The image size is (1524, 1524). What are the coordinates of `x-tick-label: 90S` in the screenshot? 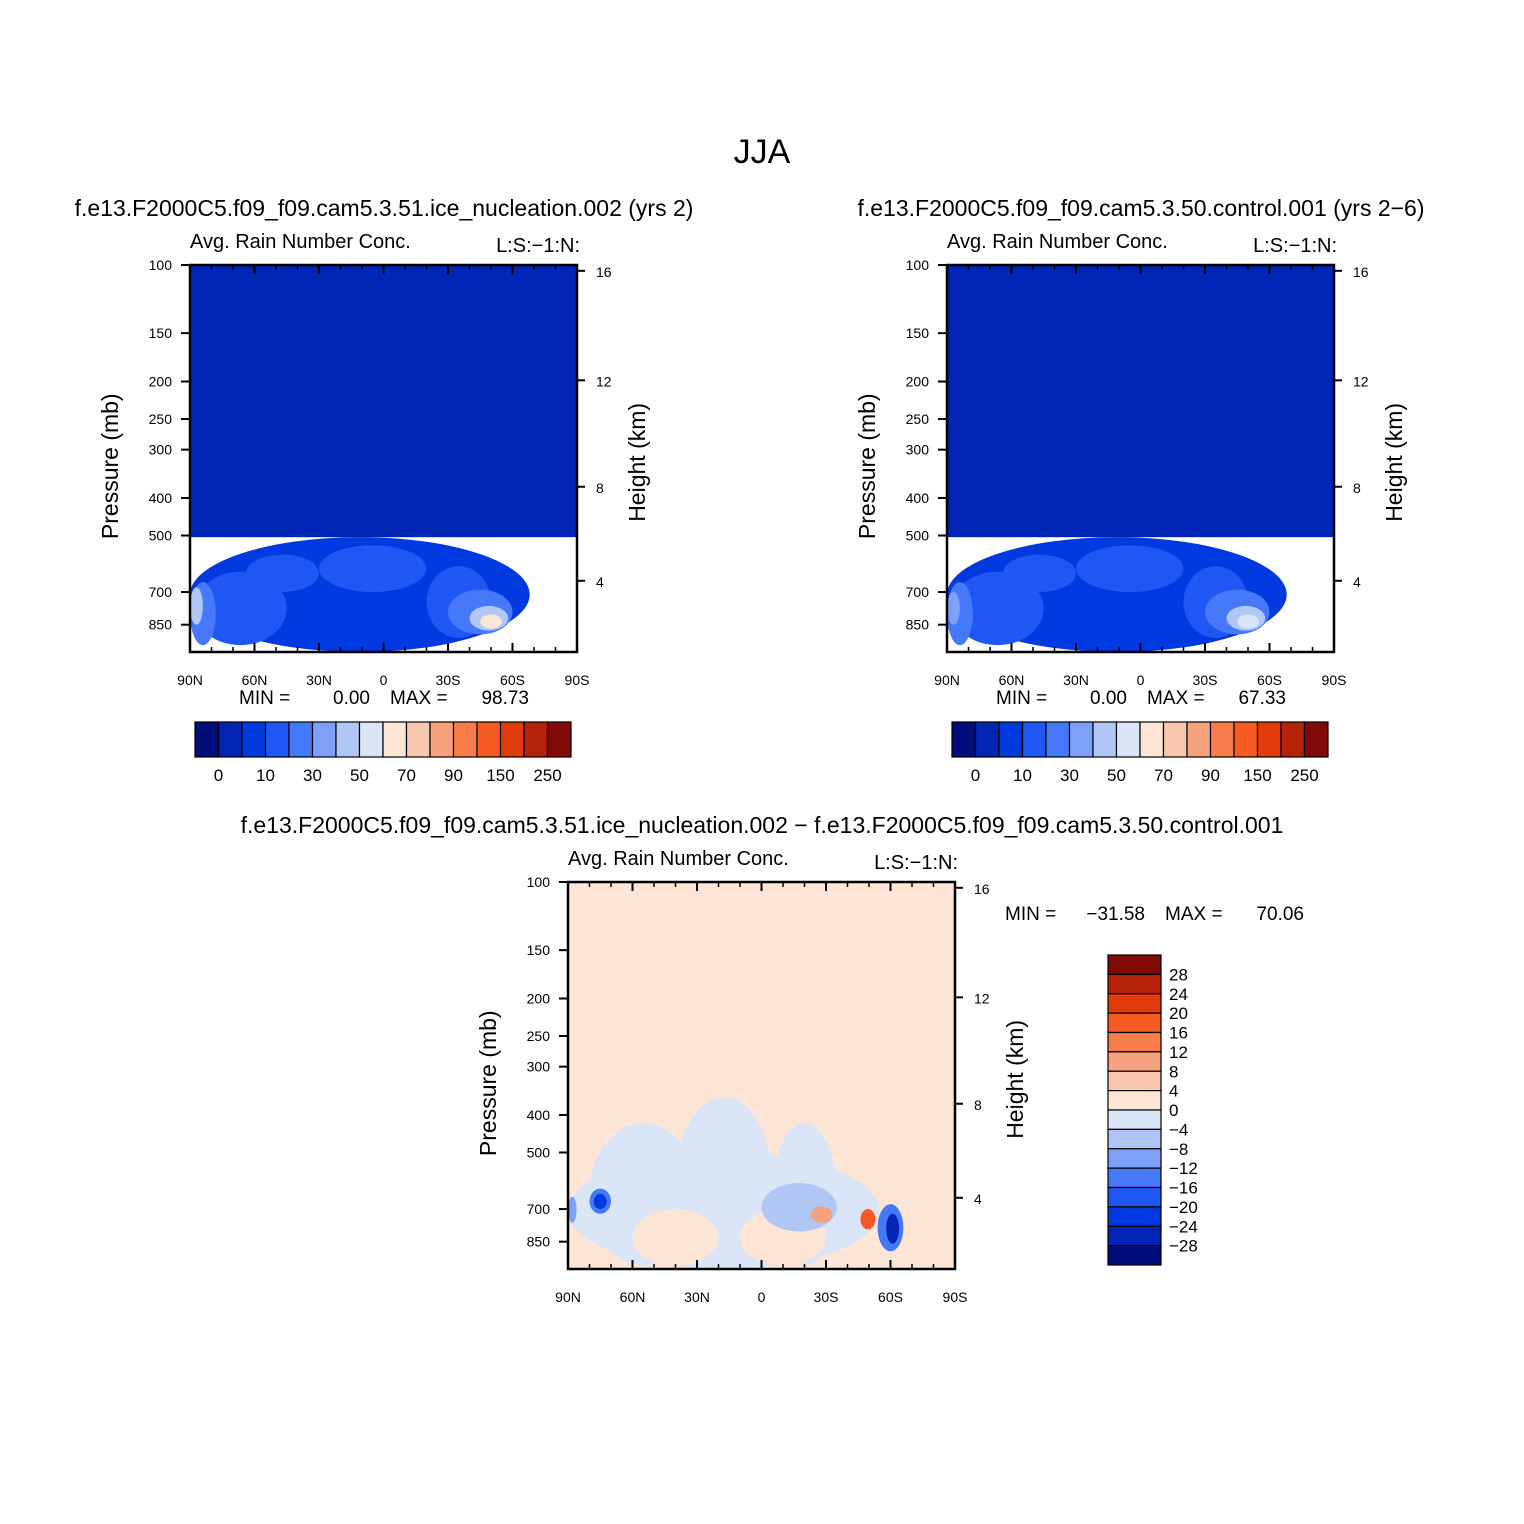 It's located at (1334, 680).